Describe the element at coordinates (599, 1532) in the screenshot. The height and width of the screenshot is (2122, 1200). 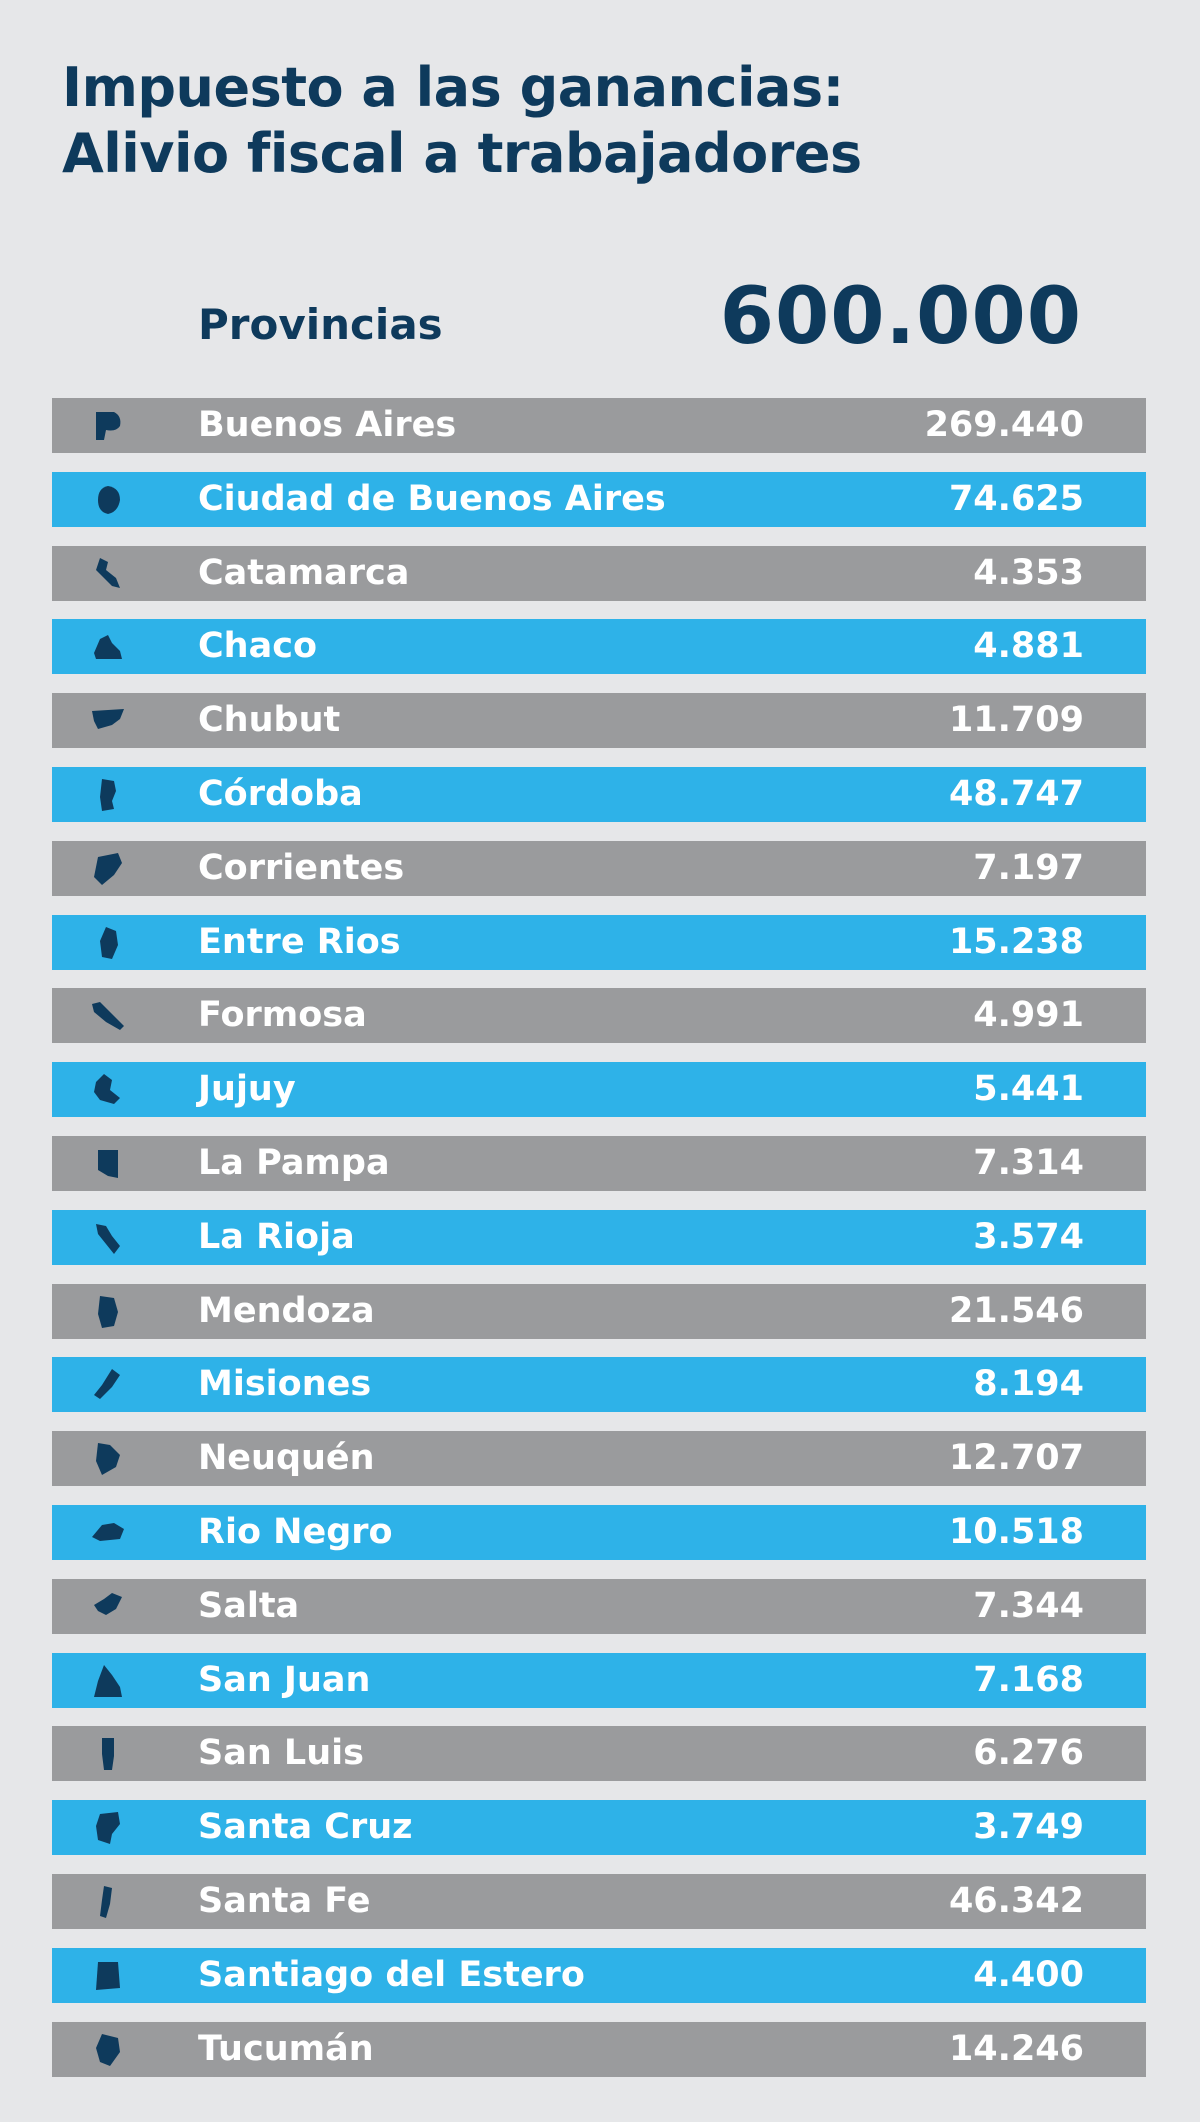
I see `table-row: Rio Negro 10.518` at that location.